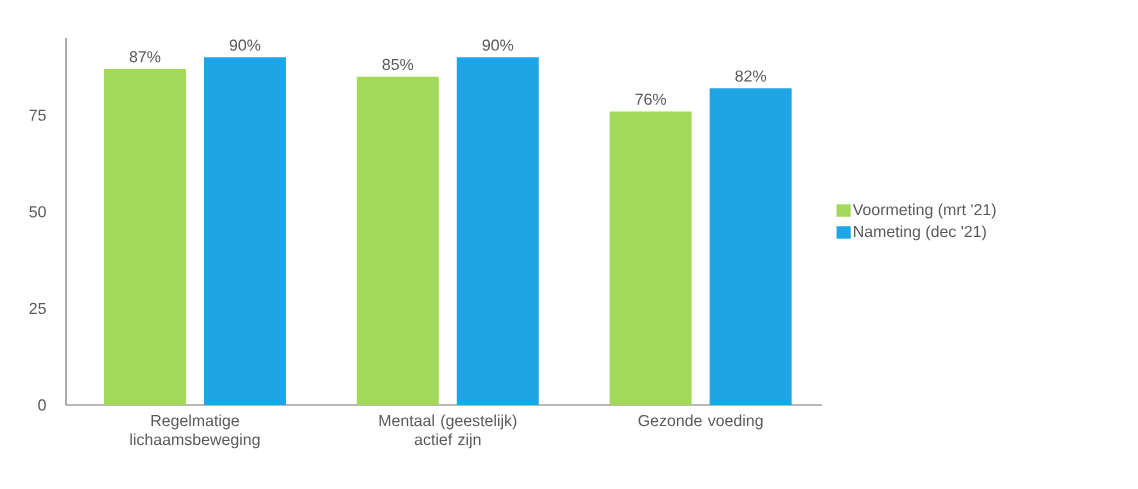 Image resolution: width=1138 pixels, height=489 pixels. Describe the element at coordinates (920, 233) in the screenshot. I see `legend-label: Nameting (dec '21)` at that location.